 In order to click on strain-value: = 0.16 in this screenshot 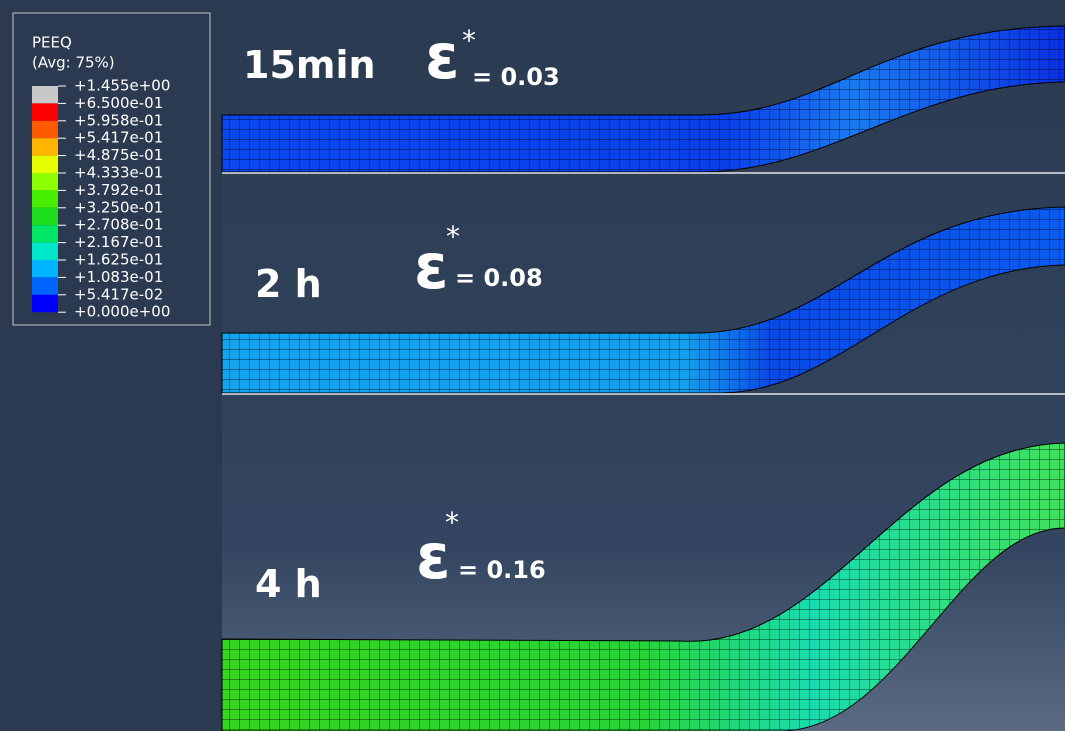, I will do `click(502, 570)`.